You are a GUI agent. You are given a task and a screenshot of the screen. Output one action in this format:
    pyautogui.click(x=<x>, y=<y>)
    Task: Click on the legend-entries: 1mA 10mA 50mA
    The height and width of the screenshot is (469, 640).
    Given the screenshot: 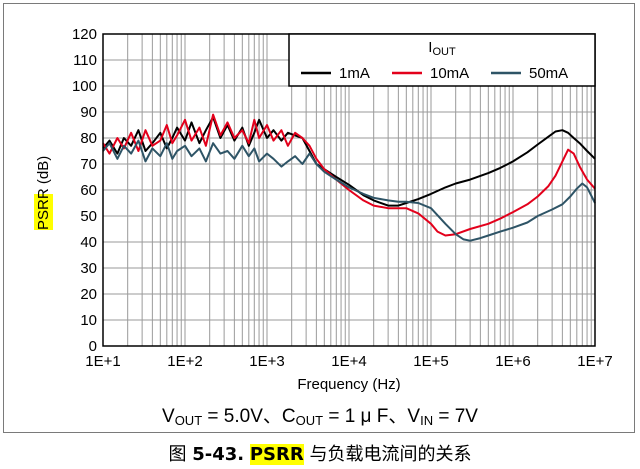 What is the action you would take?
    pyautogui.click(x=434, y=73)
    